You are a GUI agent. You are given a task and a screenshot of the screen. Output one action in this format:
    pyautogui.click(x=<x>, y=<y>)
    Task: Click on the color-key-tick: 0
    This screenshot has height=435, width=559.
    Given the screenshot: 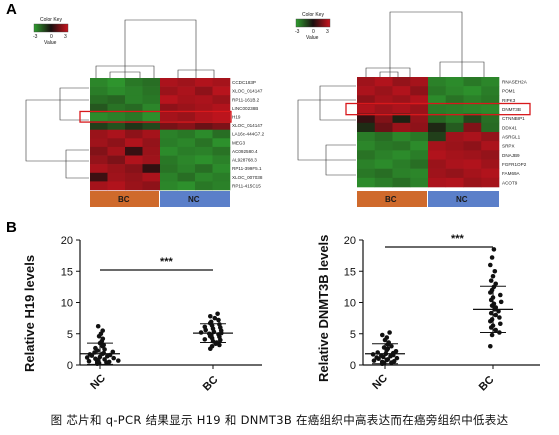 What is the action you would take?
    pyautogui.click(x=51, y=37)
    